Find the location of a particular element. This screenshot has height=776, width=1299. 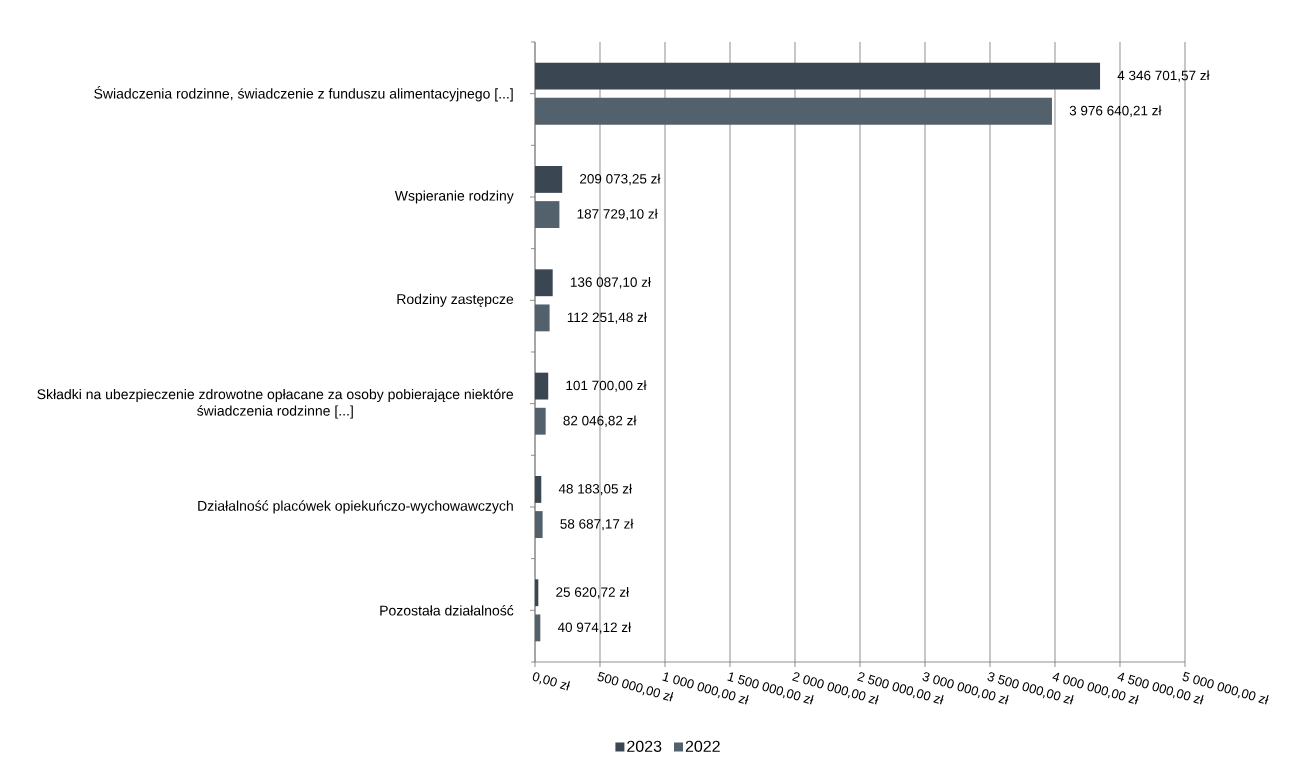

data-label: 209 073,25 zł is located at coordinates (620, 179).